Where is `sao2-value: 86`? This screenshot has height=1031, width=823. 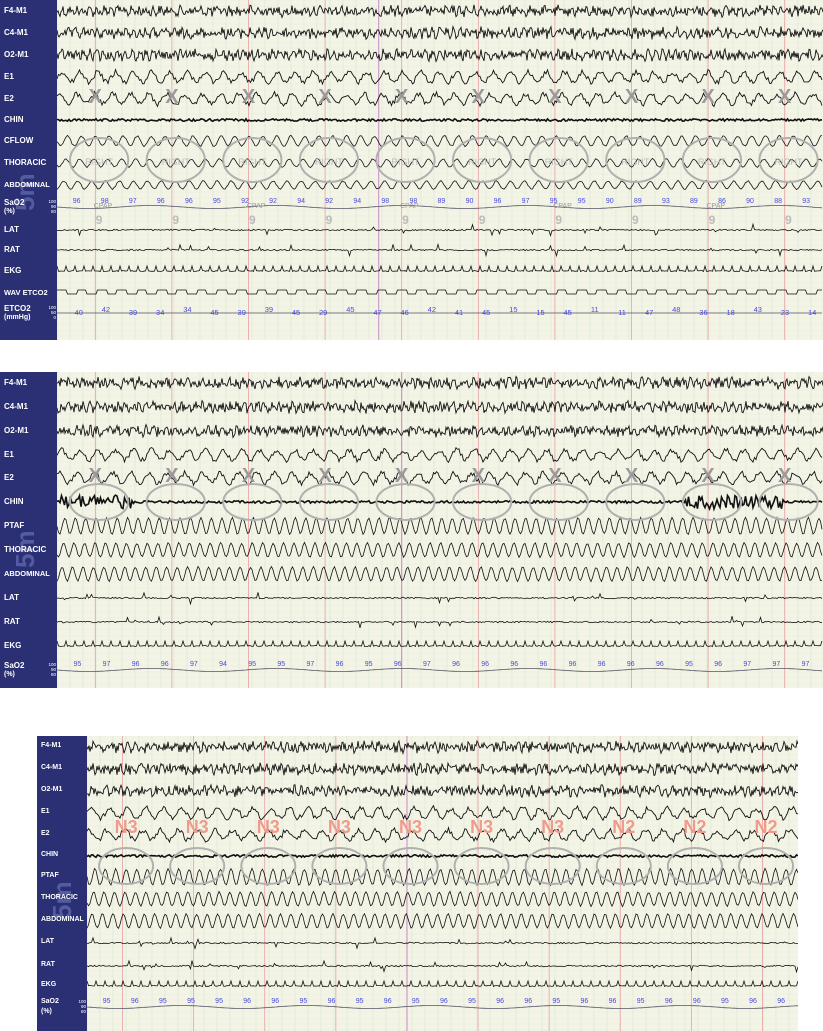 sao2-value: 86 is located at coordinates (722, 201).